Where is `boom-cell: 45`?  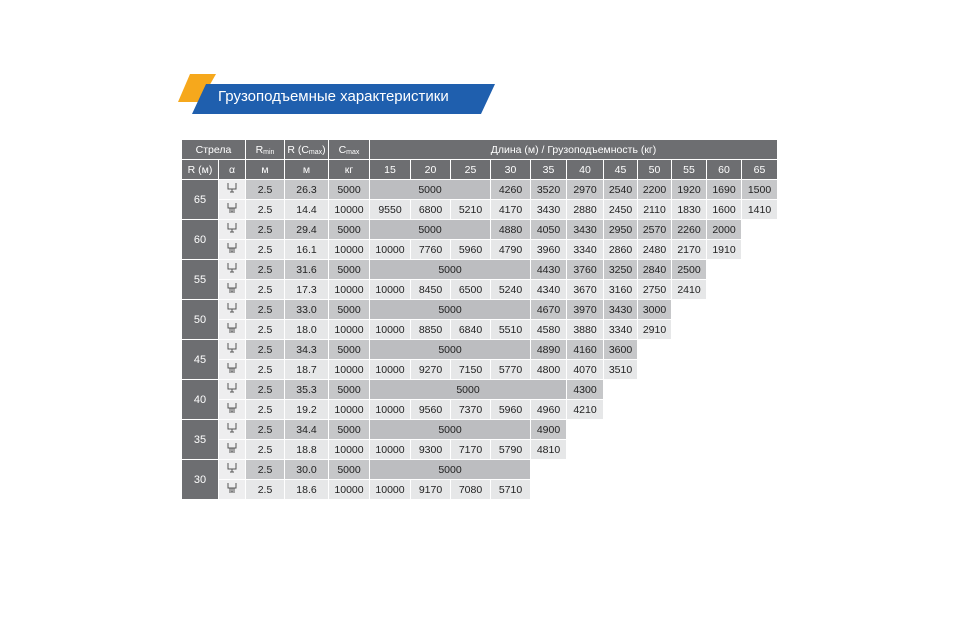
boom-cell: 45 is located at coordinates (200, 359).